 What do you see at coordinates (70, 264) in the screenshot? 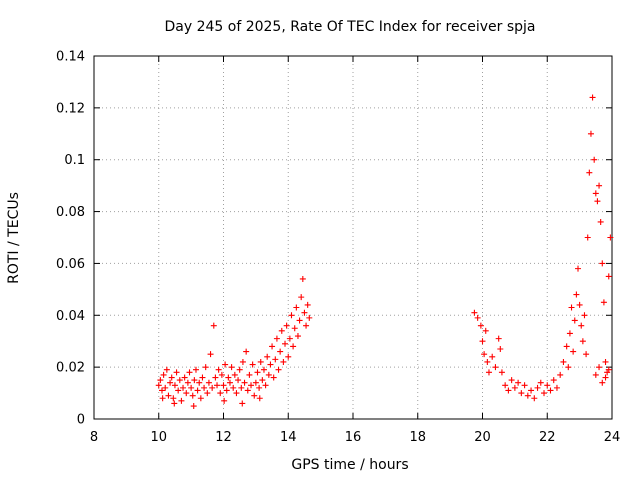
I see `y-tick-label: 0.06` at bounding box center [70, 264].